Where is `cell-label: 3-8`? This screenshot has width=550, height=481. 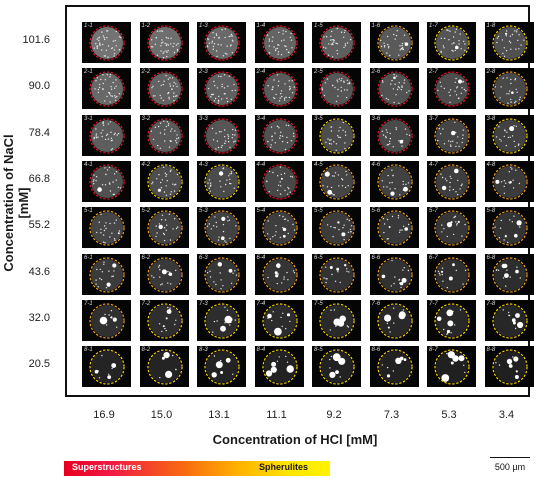
cell-label: 3-8 is located at coordinates (491, 118).